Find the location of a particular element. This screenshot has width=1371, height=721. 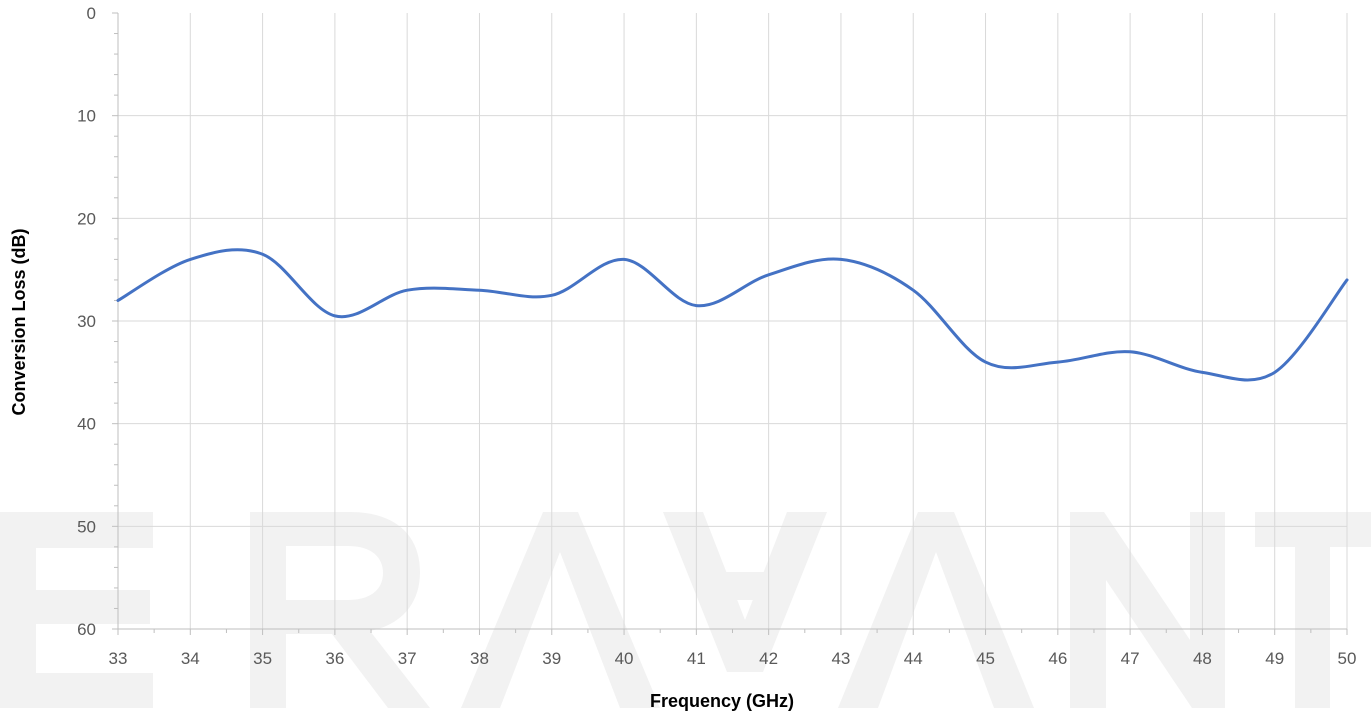

x-tick-label: 45 is located at coordinates (985, 658).